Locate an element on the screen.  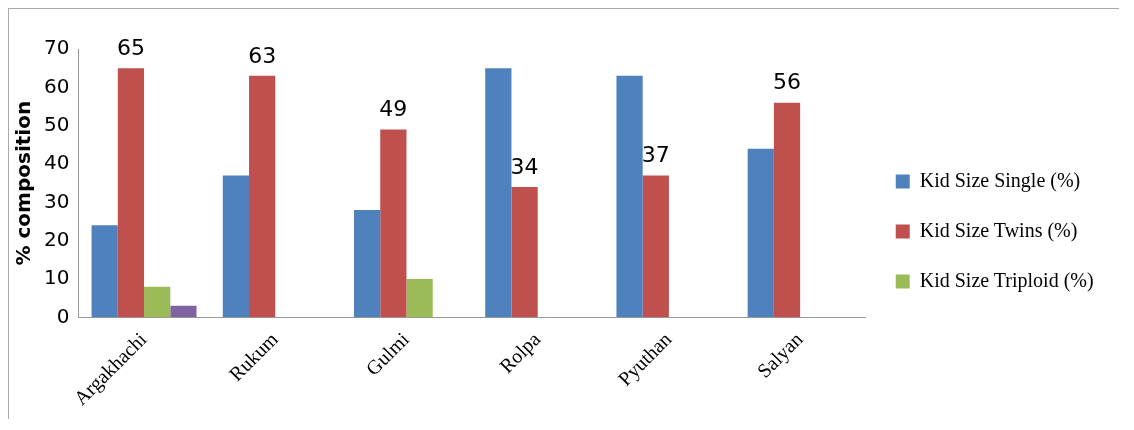
legend-label: Kid Size Triploid (%) is located at coordinates (1006, 280).